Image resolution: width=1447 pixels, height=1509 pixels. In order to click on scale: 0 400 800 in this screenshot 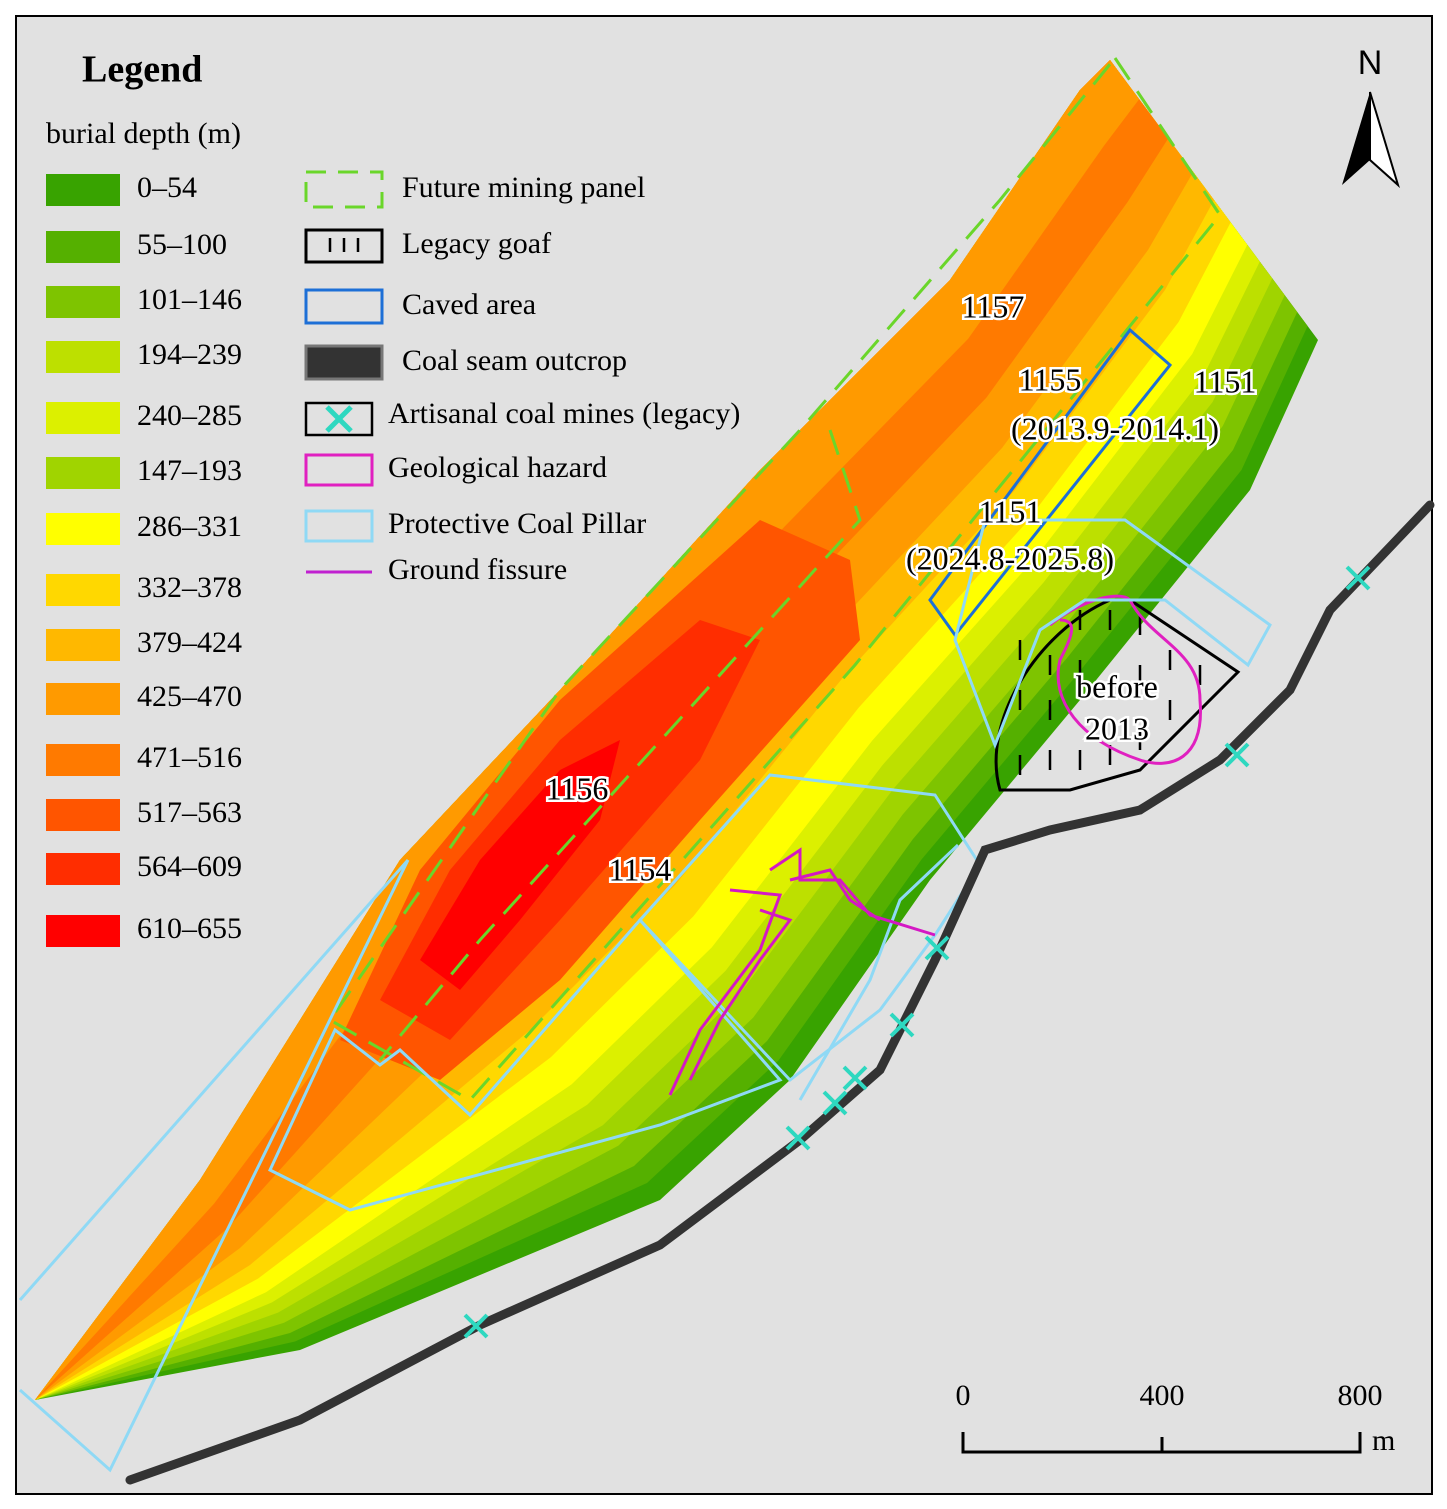, I will do `click(1169, 1395)`.